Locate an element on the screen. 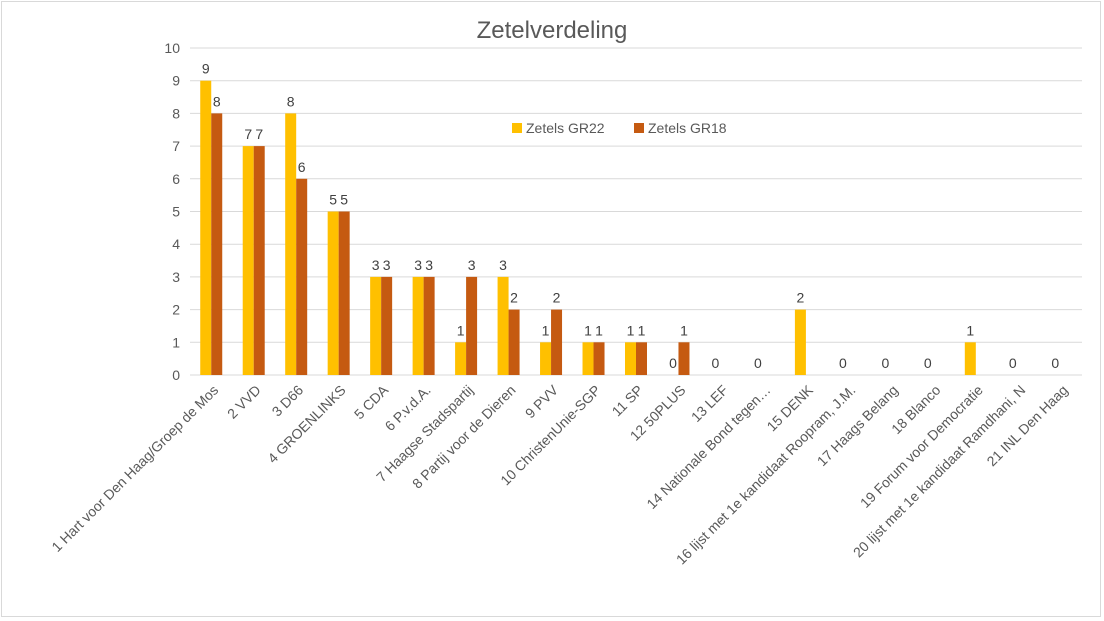  y-tick-label: 5 is located at coordinates (176, 212).